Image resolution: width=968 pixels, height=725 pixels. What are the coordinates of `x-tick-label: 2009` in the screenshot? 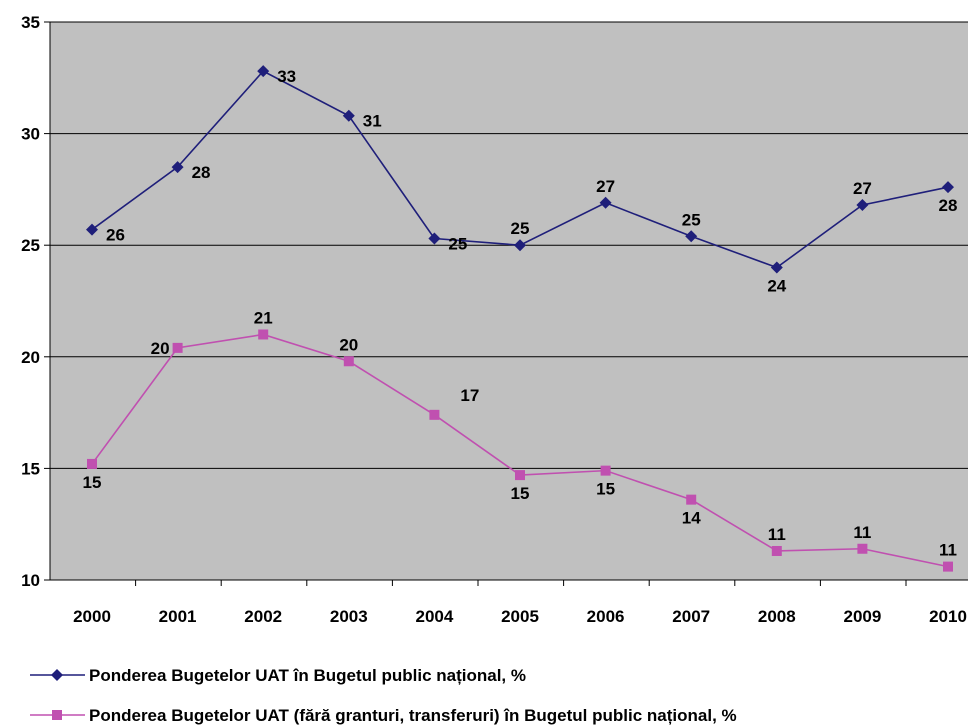 It's located at (862, 616).